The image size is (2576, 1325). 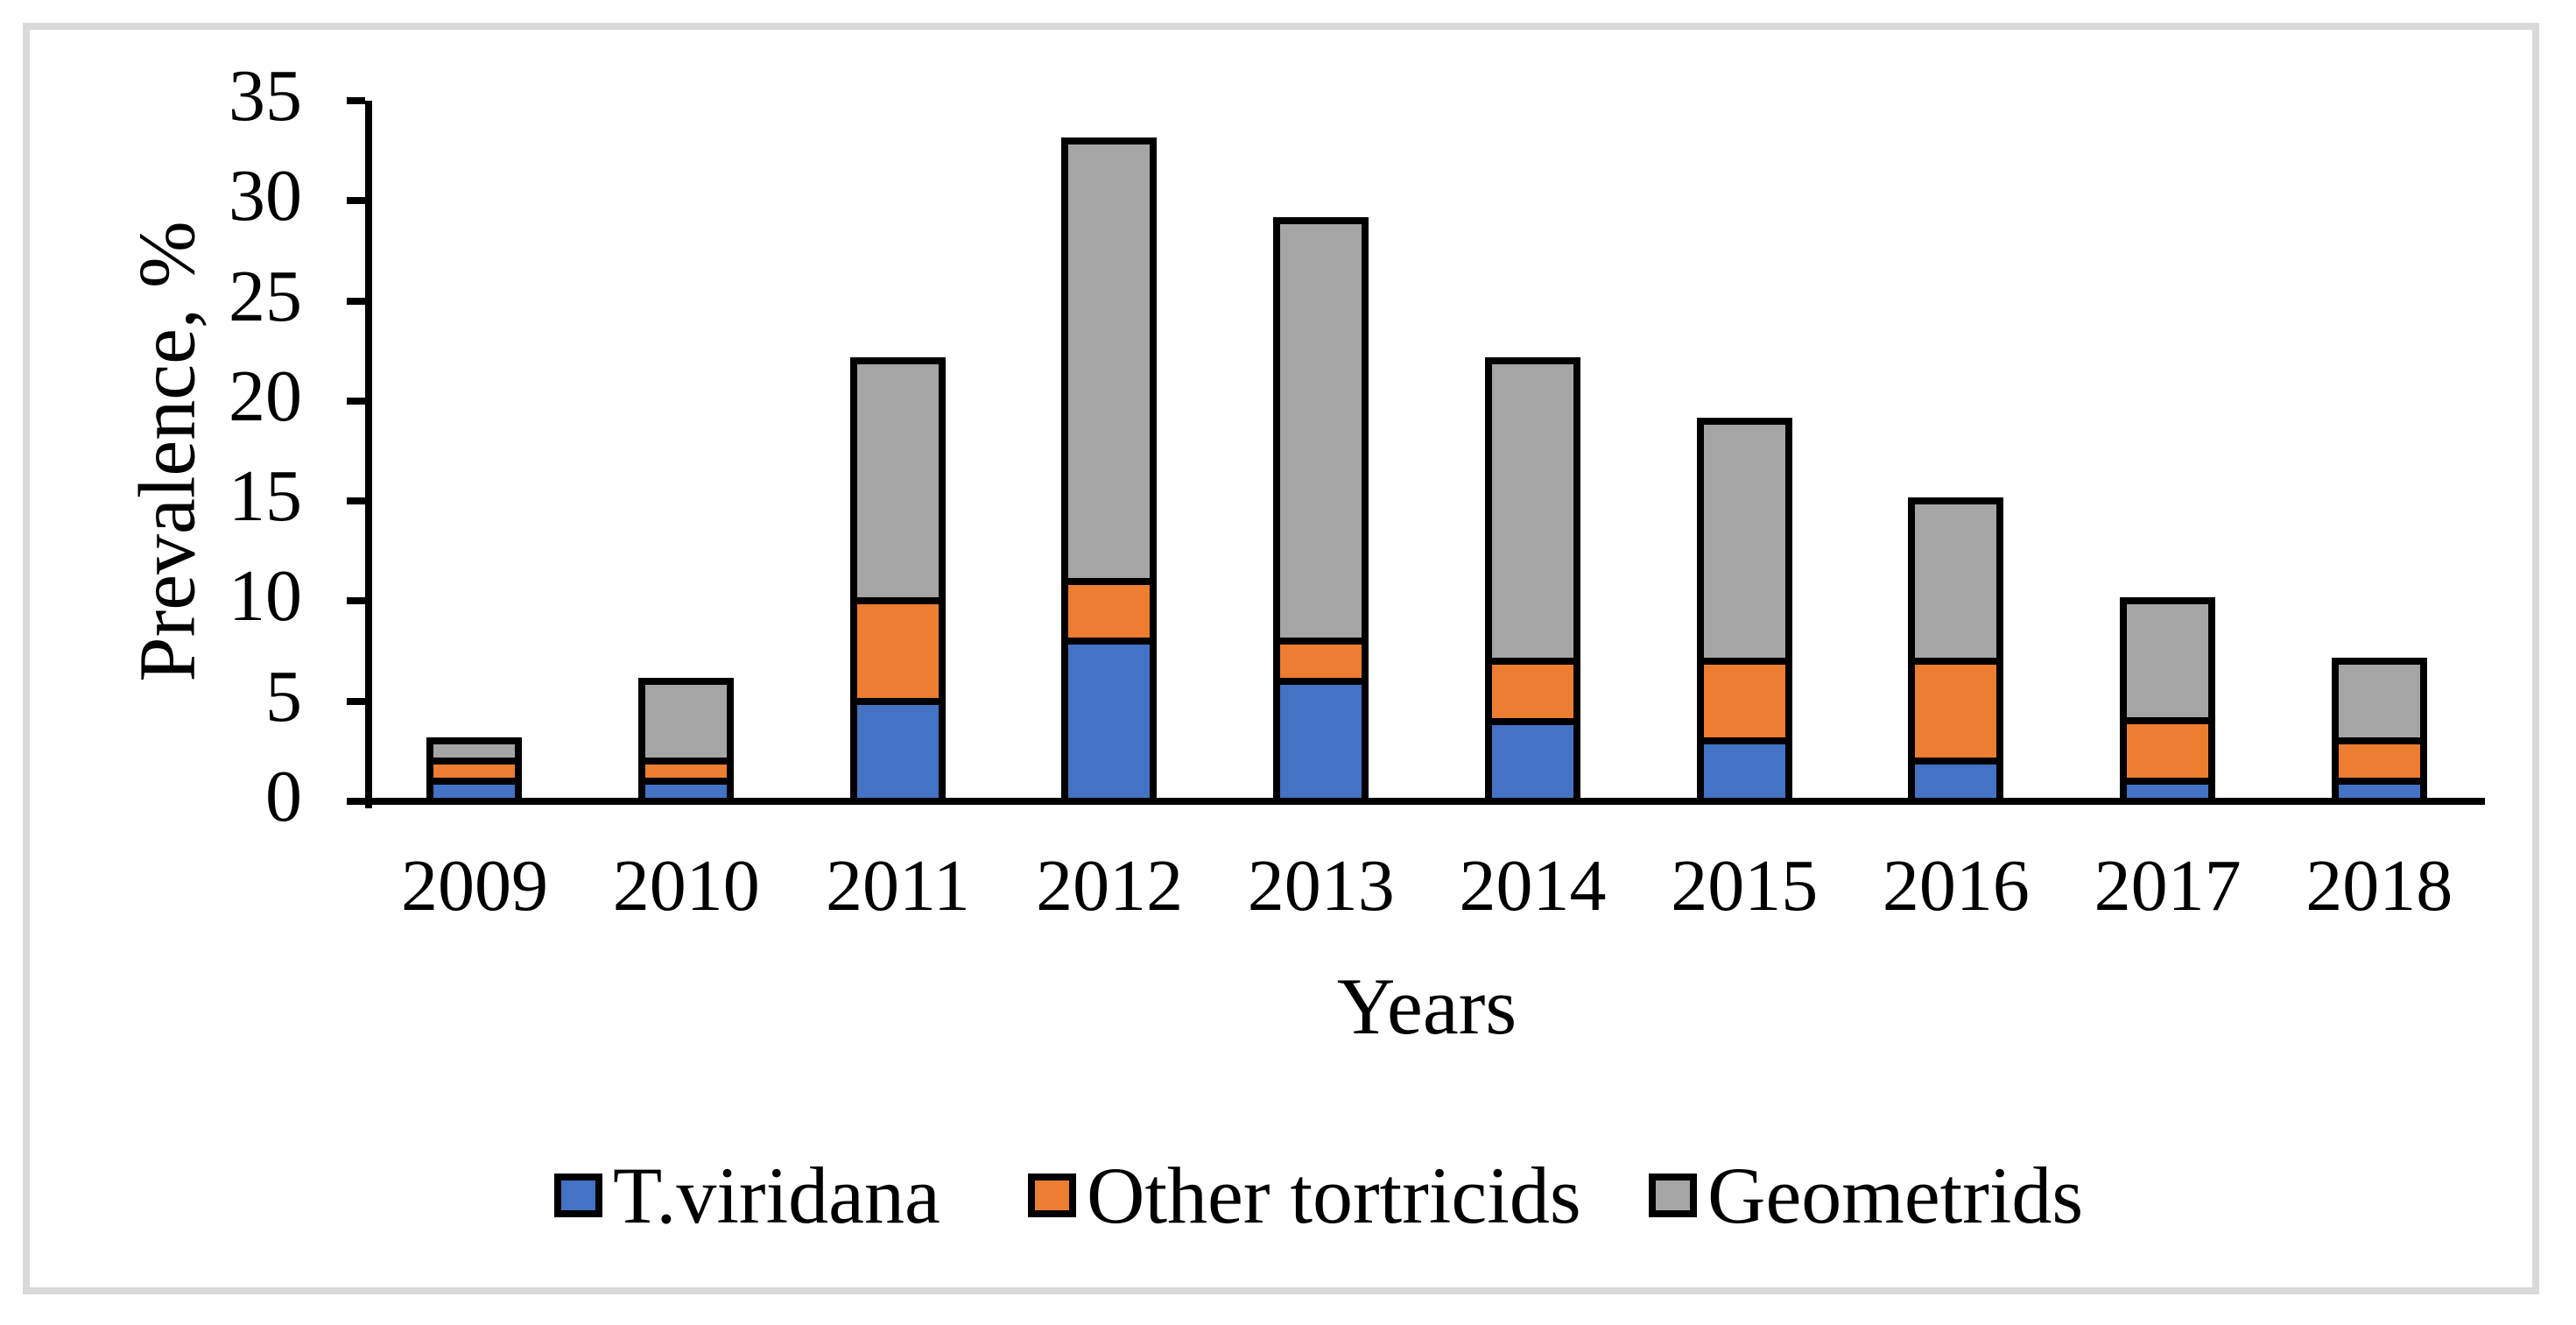 I want to click on y-tick-label: 5, so click(x=283, y=696).